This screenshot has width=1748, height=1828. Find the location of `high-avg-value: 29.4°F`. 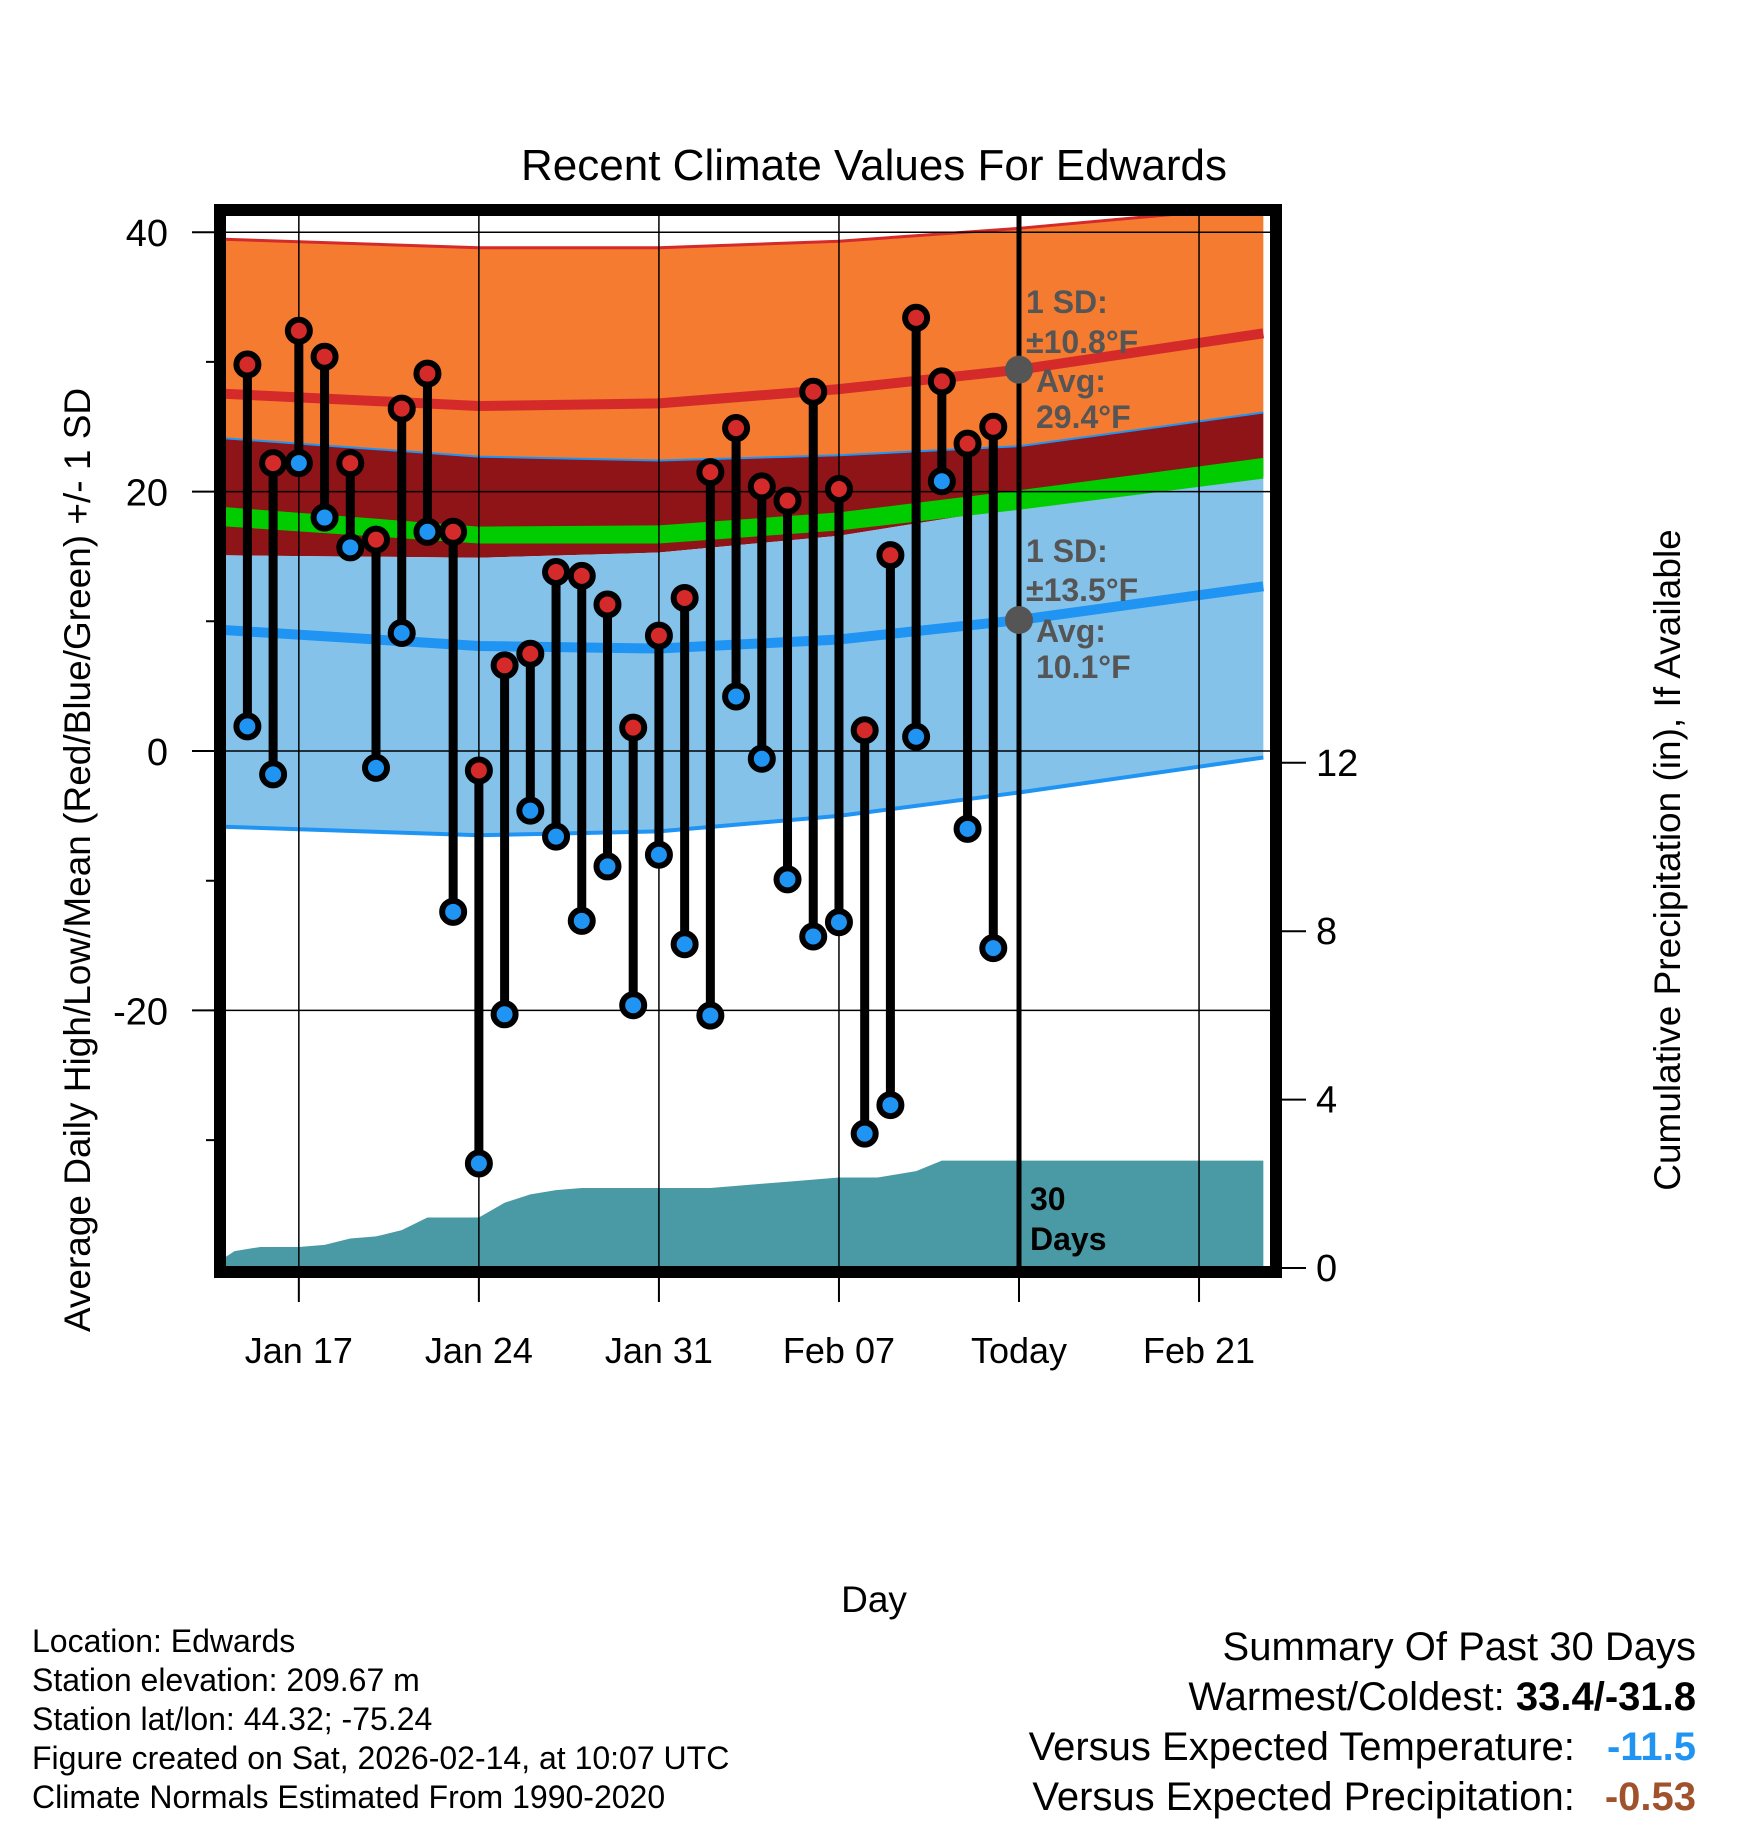

high-avg-value: 29.4°F is located at coordinates (1083, 417).